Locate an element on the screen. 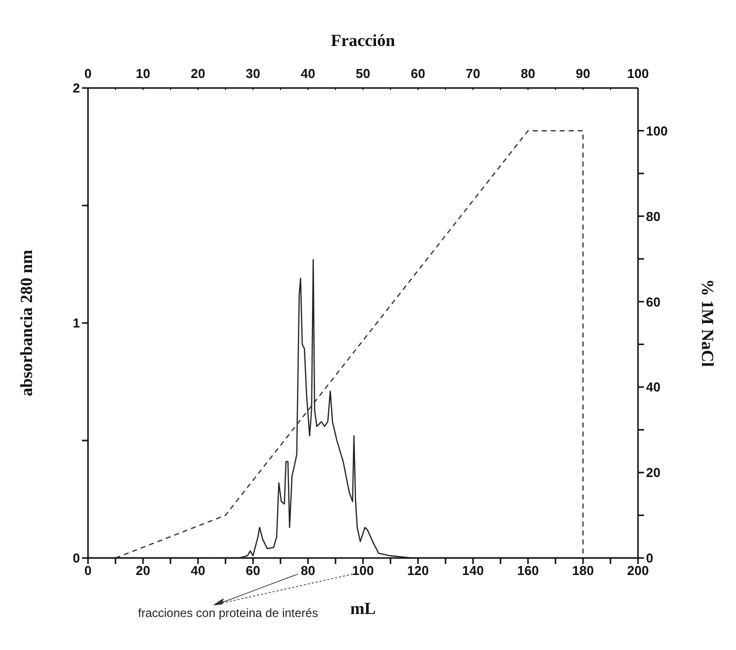 Image resolution: width=736 pixels, height=650 pixels. x-tick-label: 0 is located at coordinates (88, 570).